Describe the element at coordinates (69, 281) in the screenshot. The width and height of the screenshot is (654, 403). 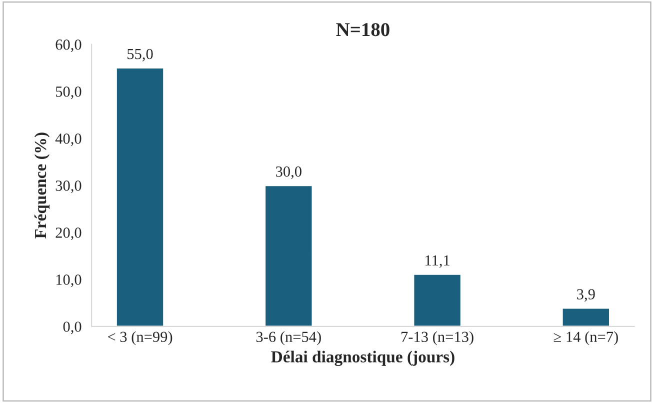
I see `y-tick-label: 10,0` at that location.